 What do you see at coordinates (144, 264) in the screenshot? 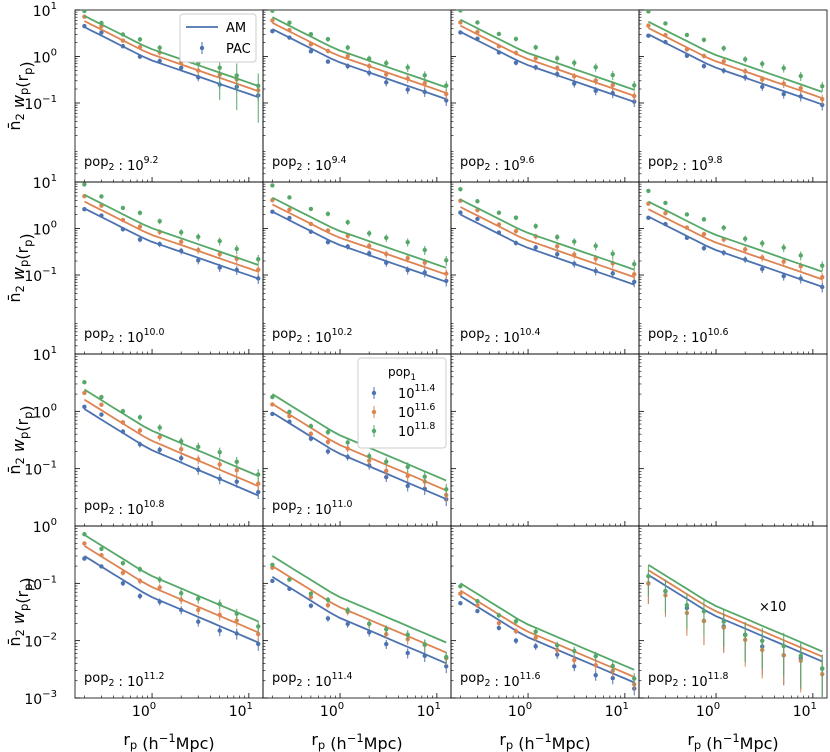
I see `panel-10.0: 101 100 10−1 pop2 : 1010.0` at bounding box center [144, 264].